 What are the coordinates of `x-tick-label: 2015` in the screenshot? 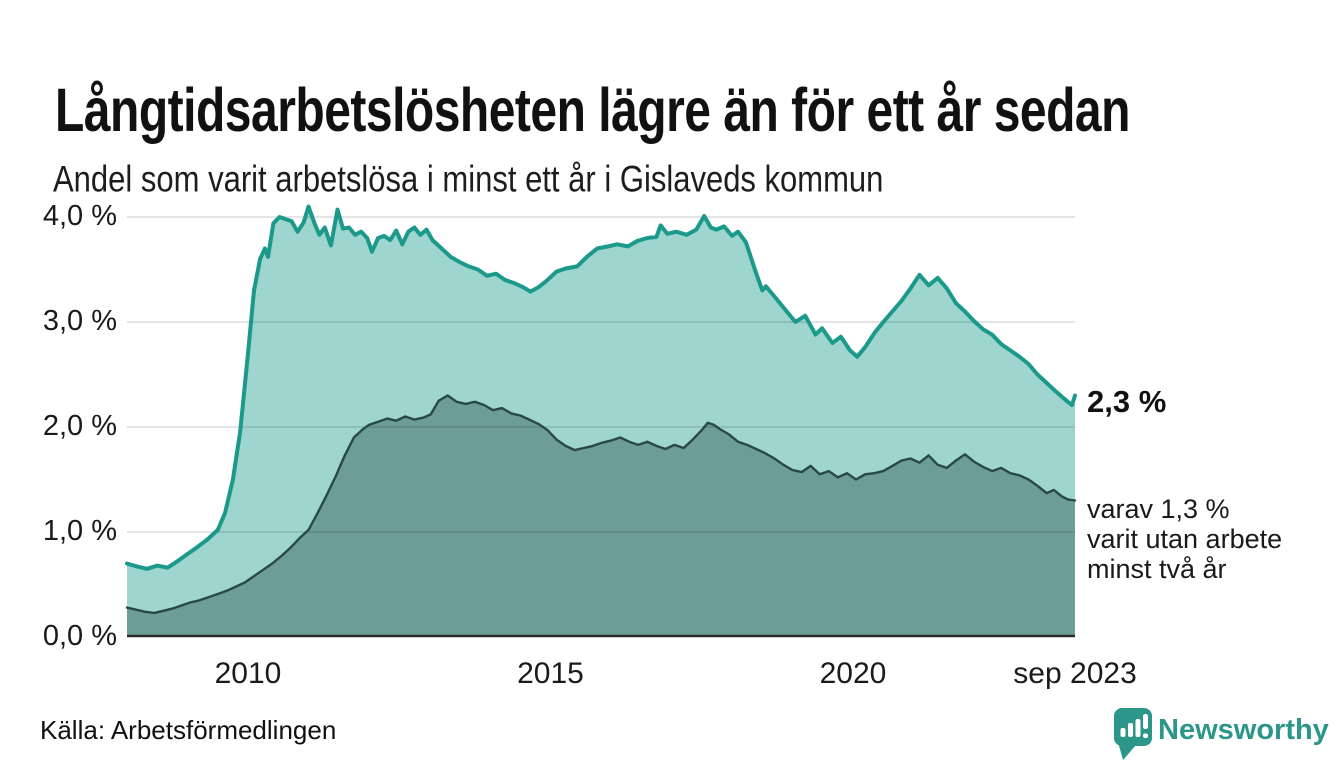 It's located at (550, 673).